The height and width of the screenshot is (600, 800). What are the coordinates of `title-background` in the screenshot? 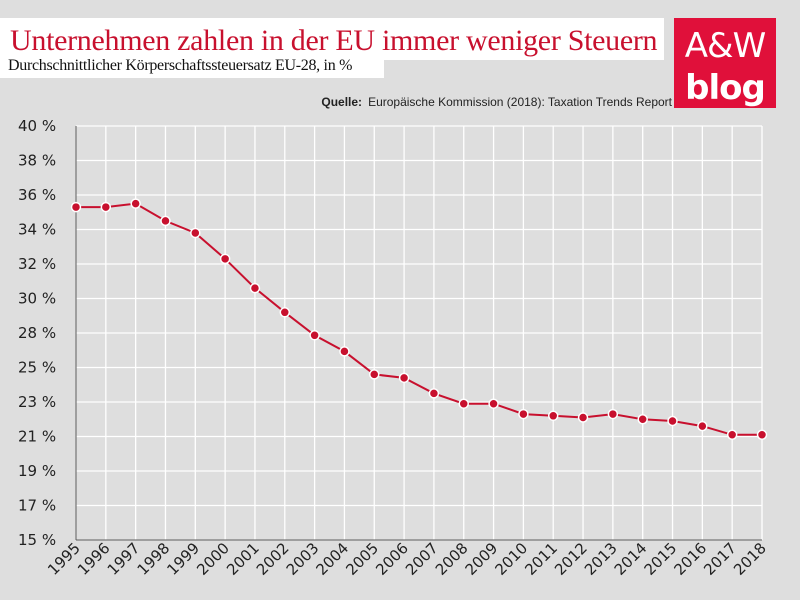 It's located at (332, 39).